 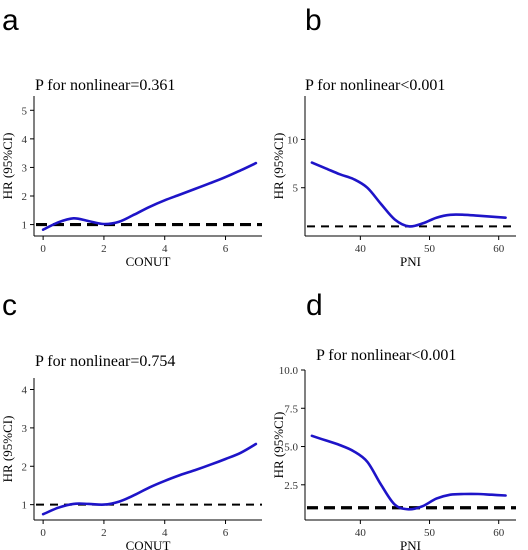 What do you see at coordinates (105, 85) in the screenshot?
I see `p-nonlinear-annotation: P for nonlinear=0.361` at bounding box center [105, 85].